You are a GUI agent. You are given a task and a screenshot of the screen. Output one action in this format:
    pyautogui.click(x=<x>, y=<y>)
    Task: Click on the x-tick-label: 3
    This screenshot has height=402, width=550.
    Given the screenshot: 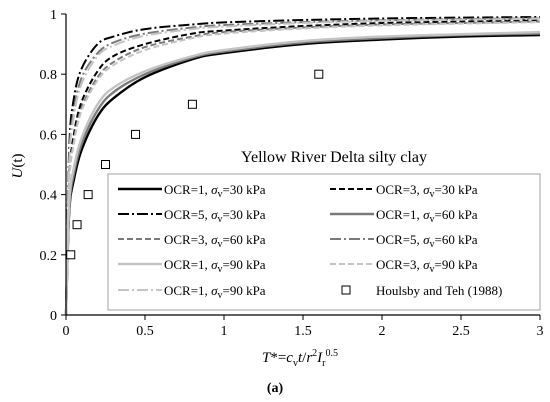 What is the action you would take?
    pyautogui.click(x=540, y=331)
    